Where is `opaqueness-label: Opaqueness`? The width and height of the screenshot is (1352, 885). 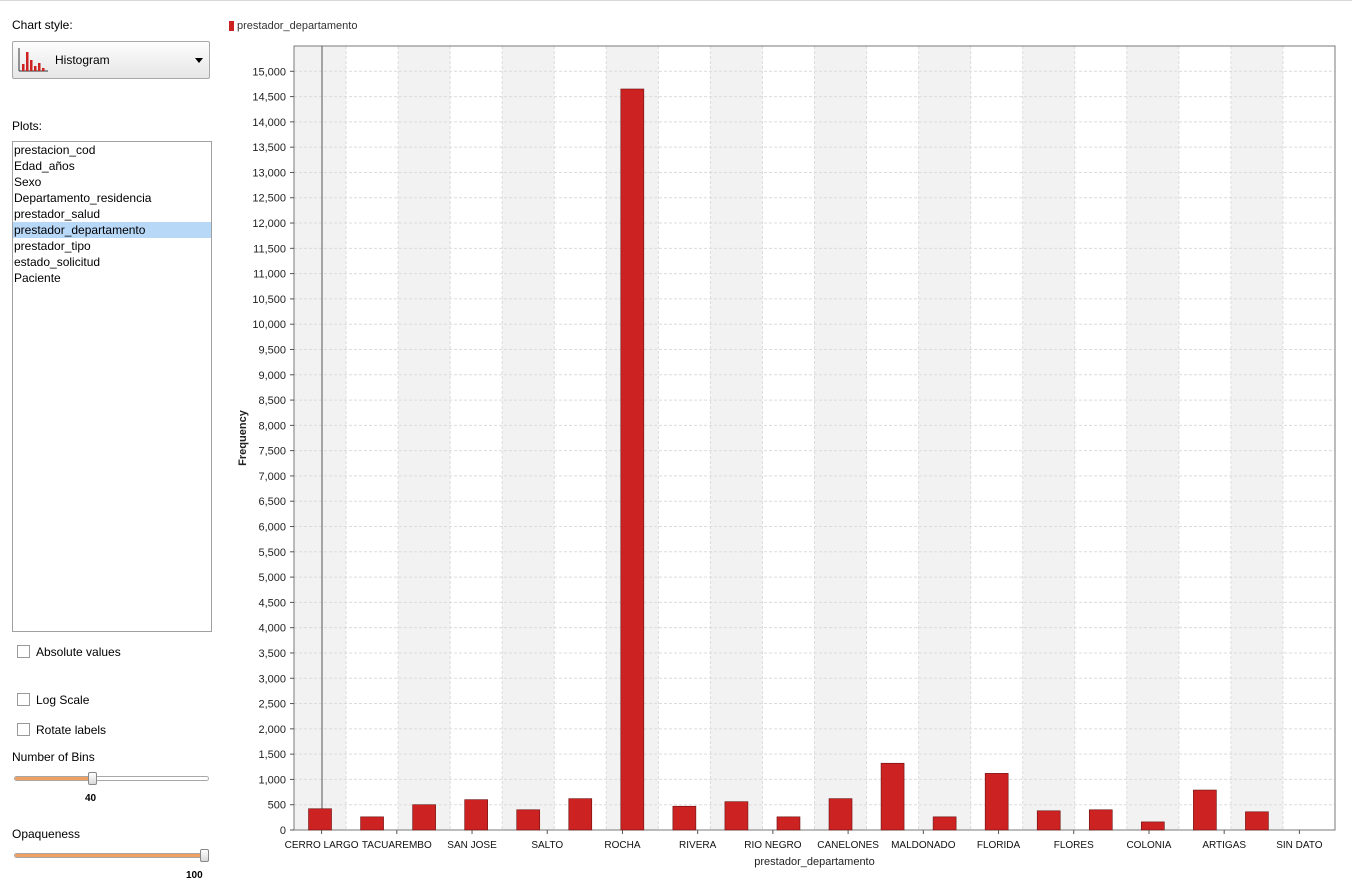
opaqueness-label: Opaqueness is located at coordinates (46, 834).